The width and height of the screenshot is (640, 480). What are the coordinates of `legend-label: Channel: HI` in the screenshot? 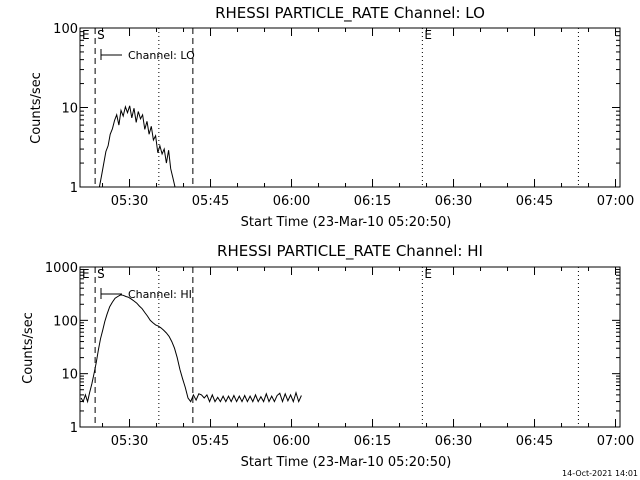 It's located at (160, 294).